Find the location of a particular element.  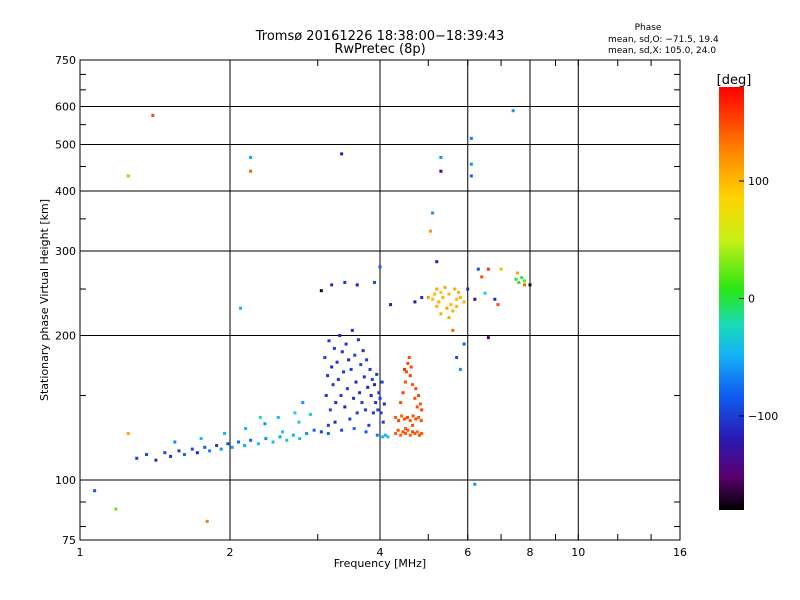

y-tick-label: 750 is located at coordinates (65, 60).